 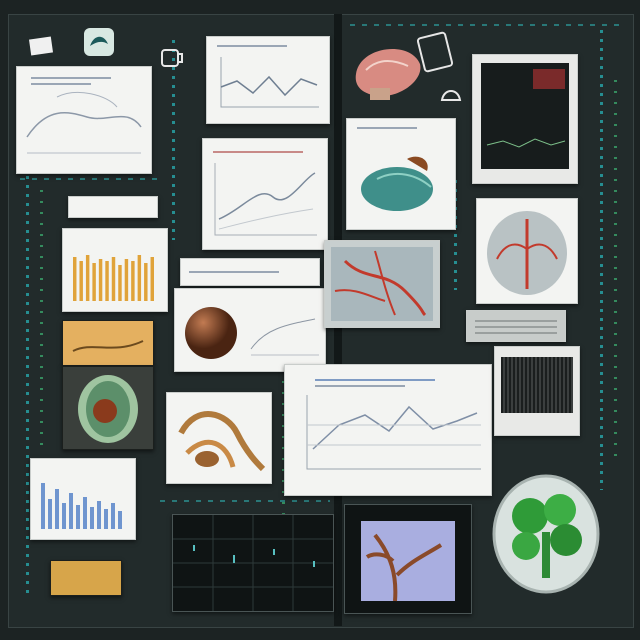 What do you see at coordinates (250, 272) in the screenshot?
I see `panel-wide-strip` at bounding box center [250, 272].